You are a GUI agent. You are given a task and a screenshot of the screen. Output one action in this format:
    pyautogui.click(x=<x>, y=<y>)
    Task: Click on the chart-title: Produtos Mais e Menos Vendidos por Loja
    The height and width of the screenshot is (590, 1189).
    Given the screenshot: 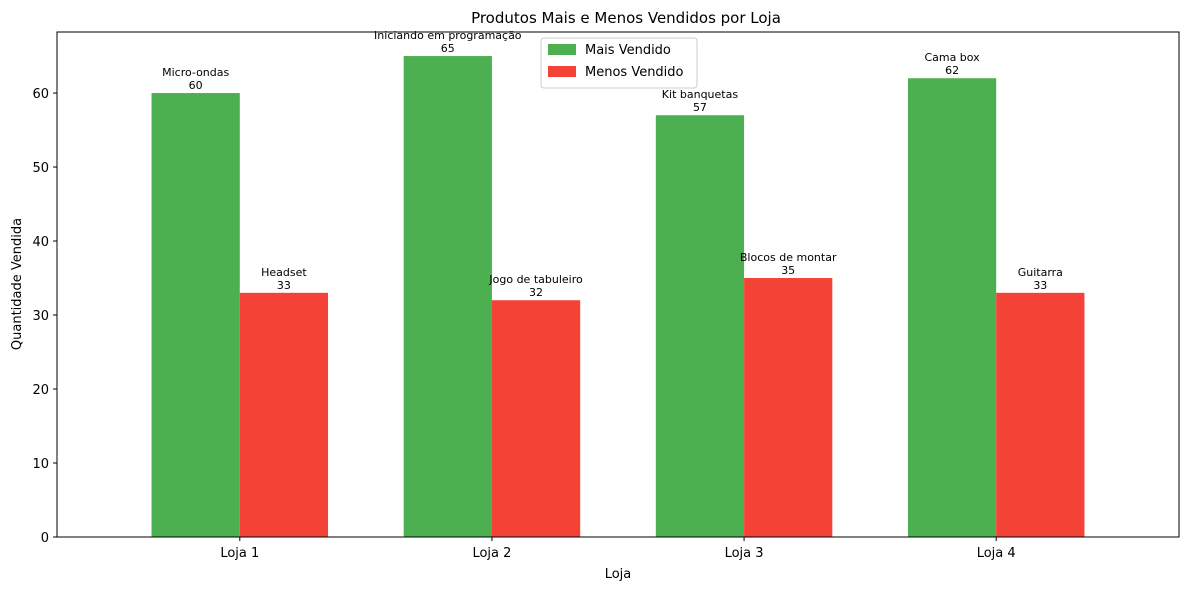 What is the action you would take?
    pyautogui.click(x=626, y=18)
    